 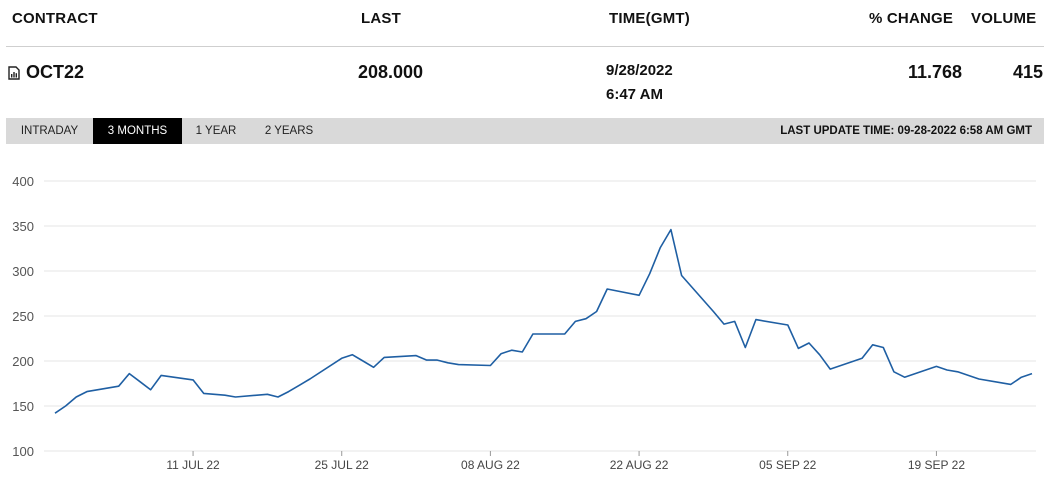 What do you see at coordinates (639, 70) in the screenshot?
I see `trade-date: 9/28/2022` at bounding box center [639, 70].